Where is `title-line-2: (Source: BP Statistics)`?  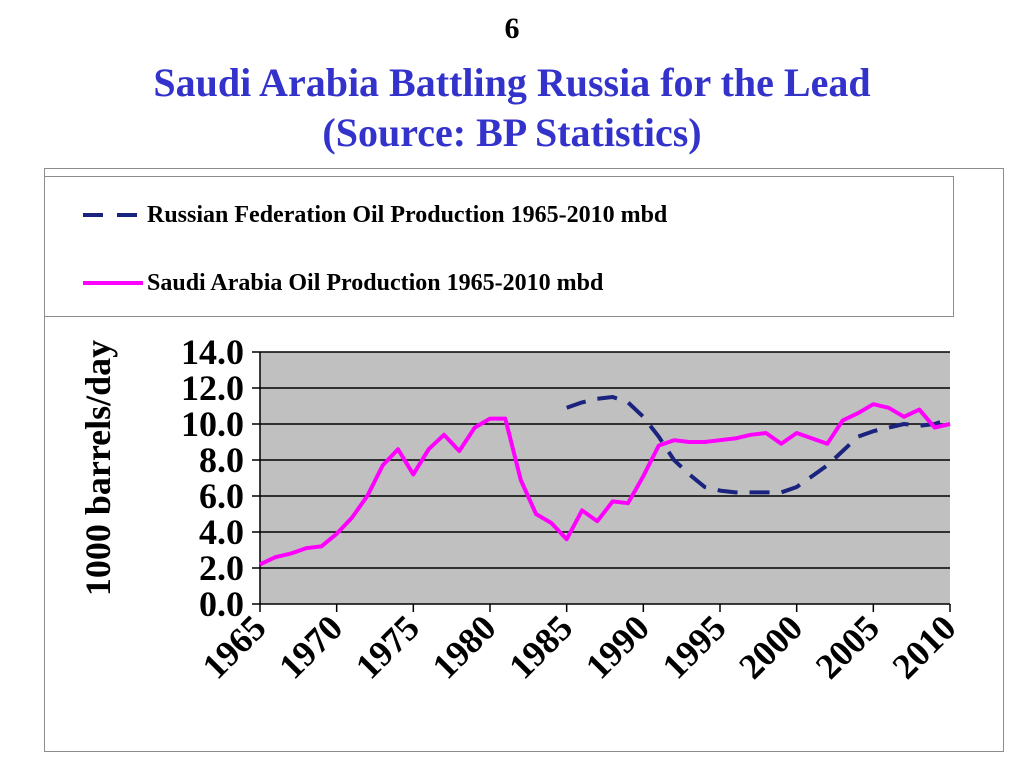 title-line-2: (Source: BP Statistics) is located at coordinates (512, 132).